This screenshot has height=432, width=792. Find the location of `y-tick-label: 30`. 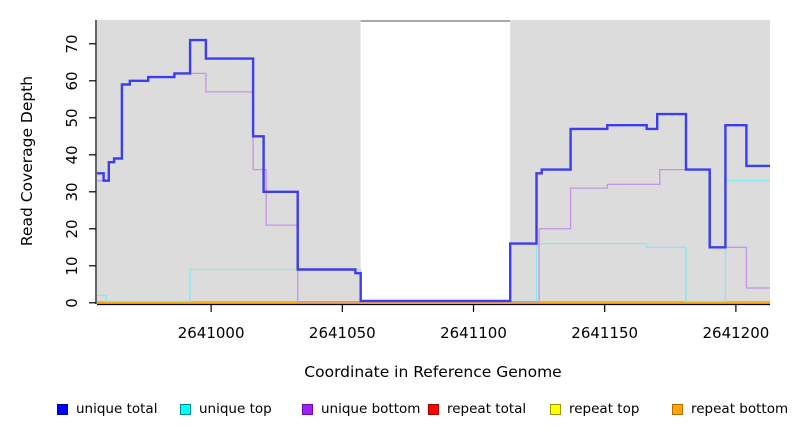

y-tick-label: 30 is located at coordinates (72, 192).